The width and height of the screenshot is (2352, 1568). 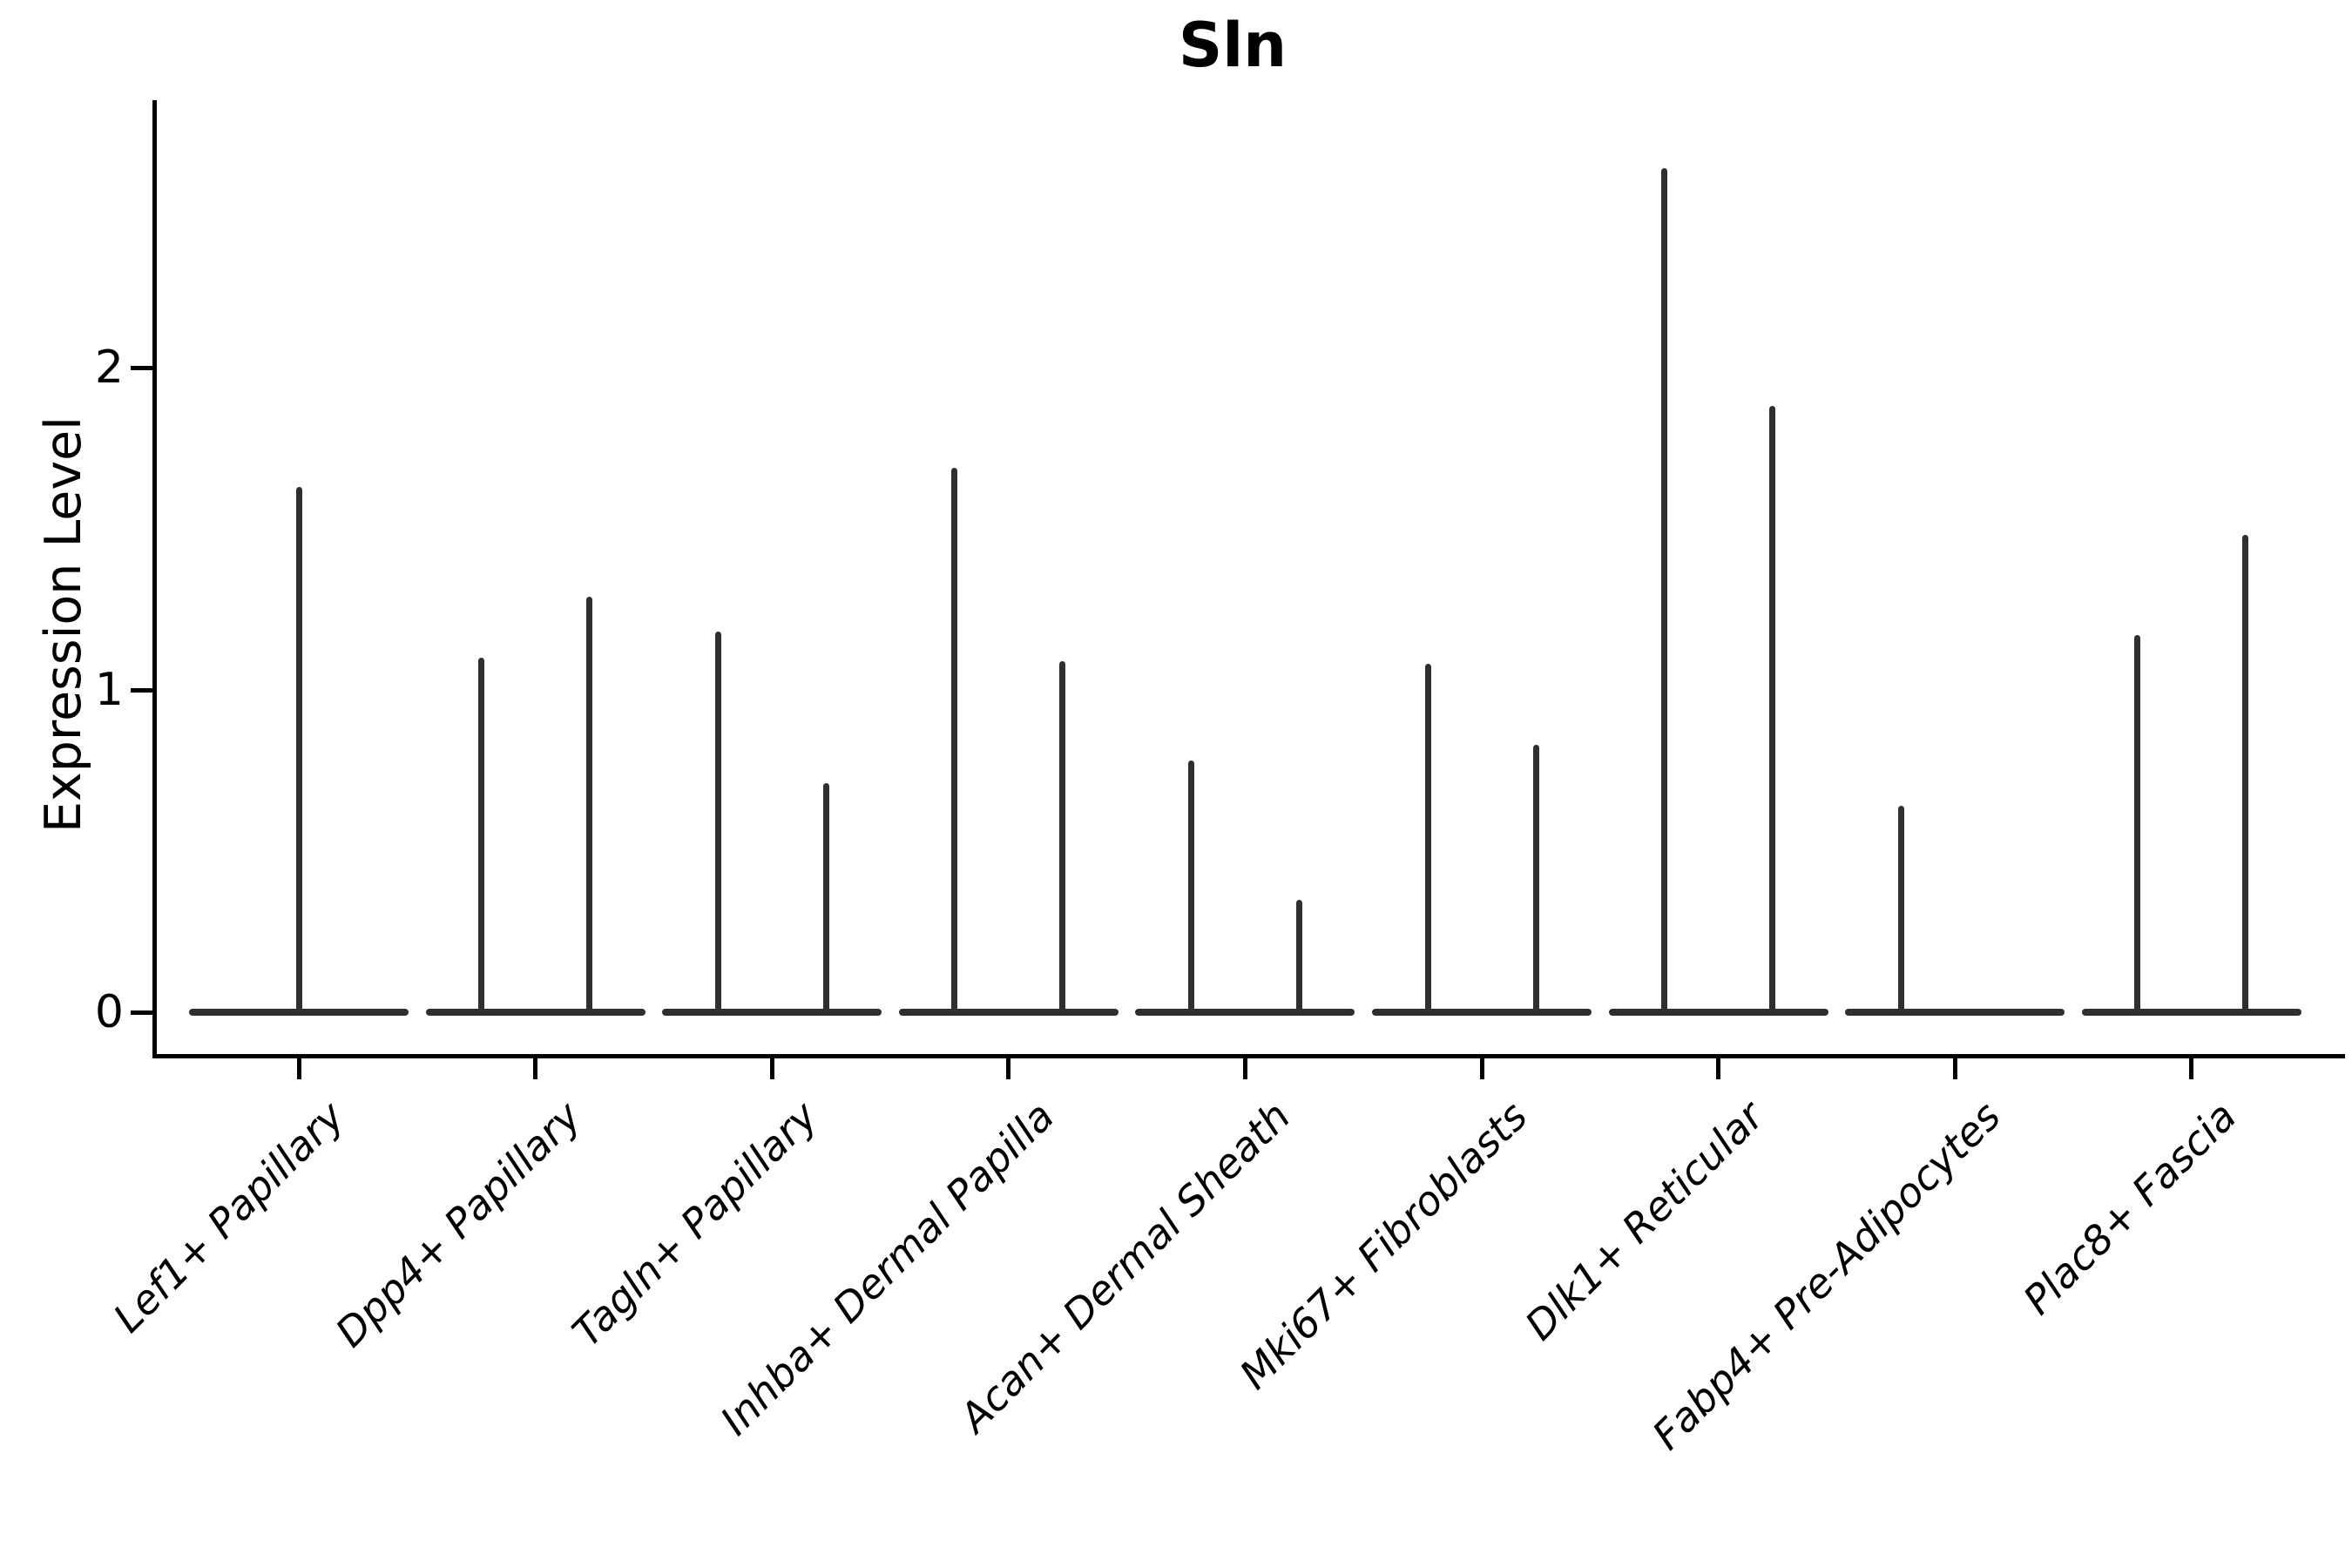 I want to click on y-tick-label: 2, so click(x=109, y=367).